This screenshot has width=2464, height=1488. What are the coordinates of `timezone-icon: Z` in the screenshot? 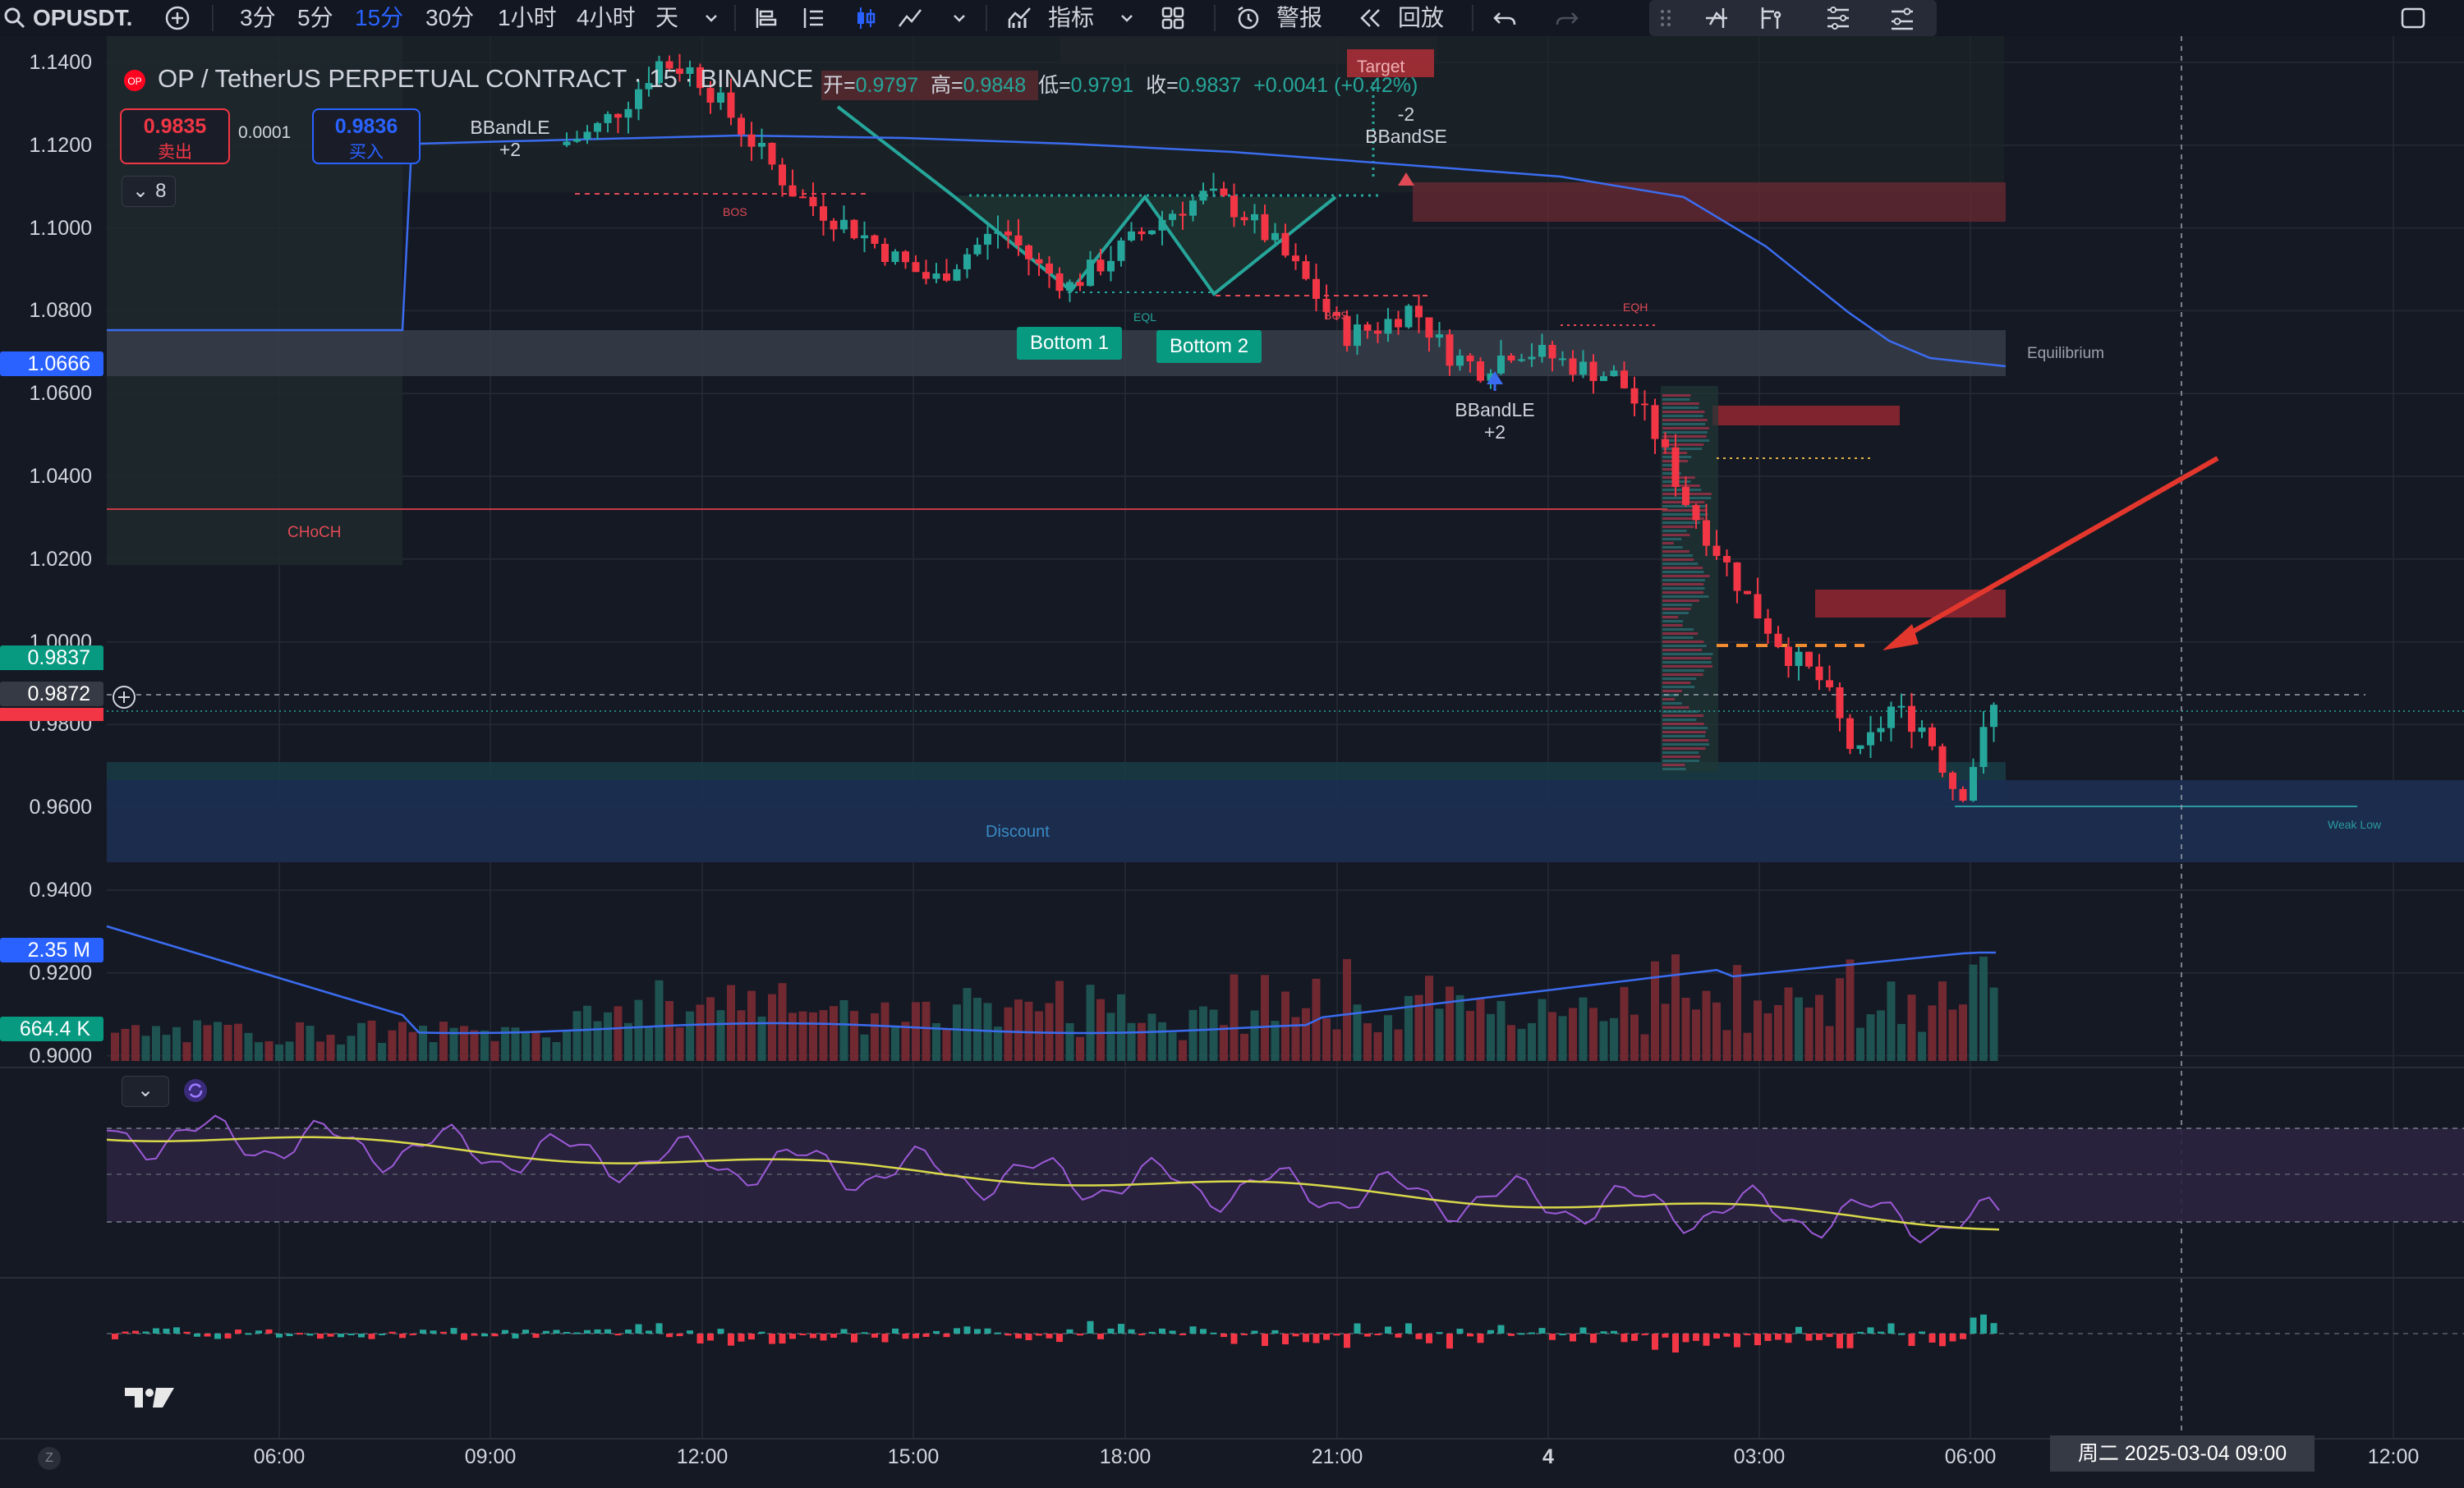 It's located at (49, 1458).